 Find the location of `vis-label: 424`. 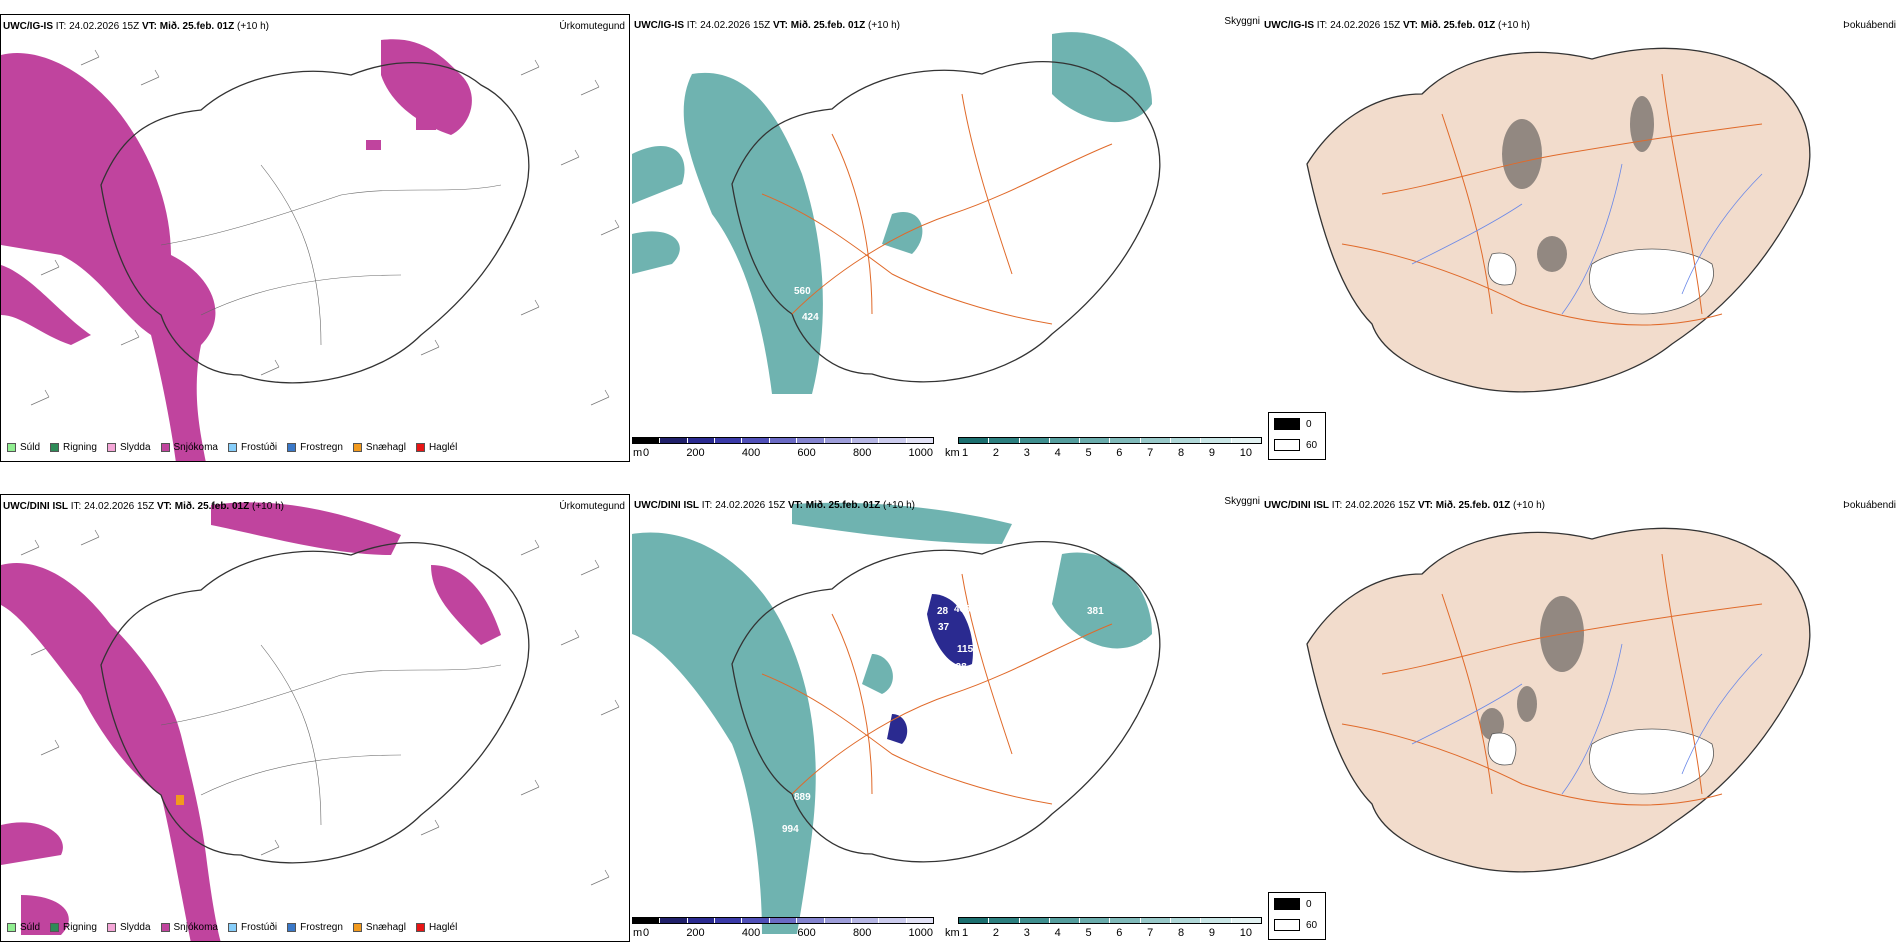

vis-label: 424 is located at coordinates (810, 317).